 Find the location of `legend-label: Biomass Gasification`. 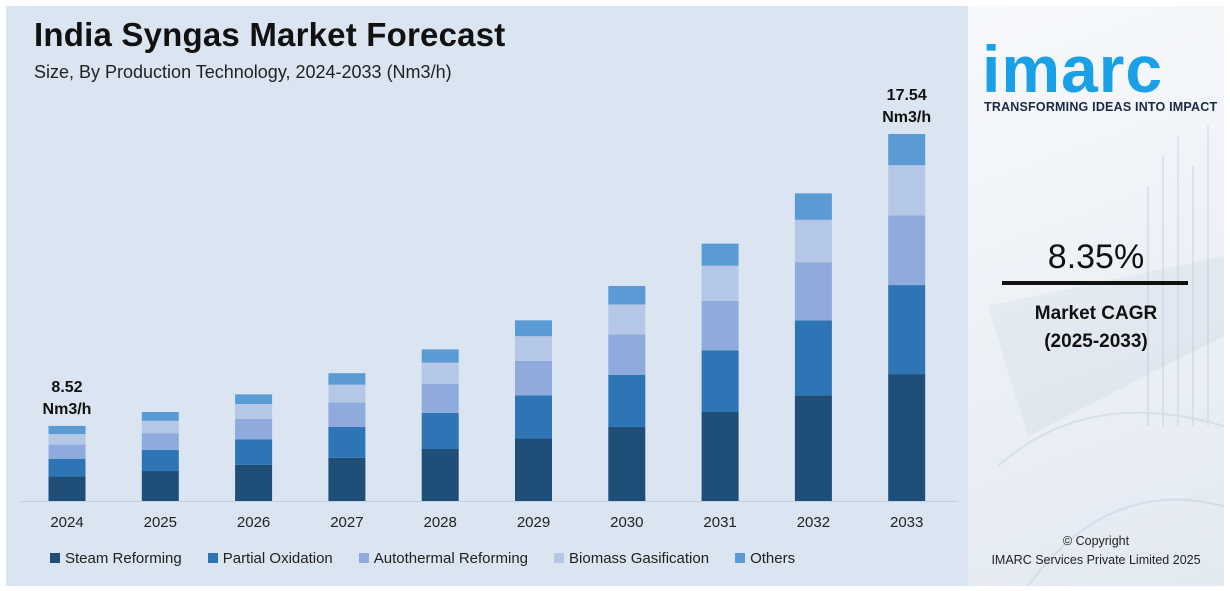

legend-label: Biomass Gasification is located at coordinates (639, 558).